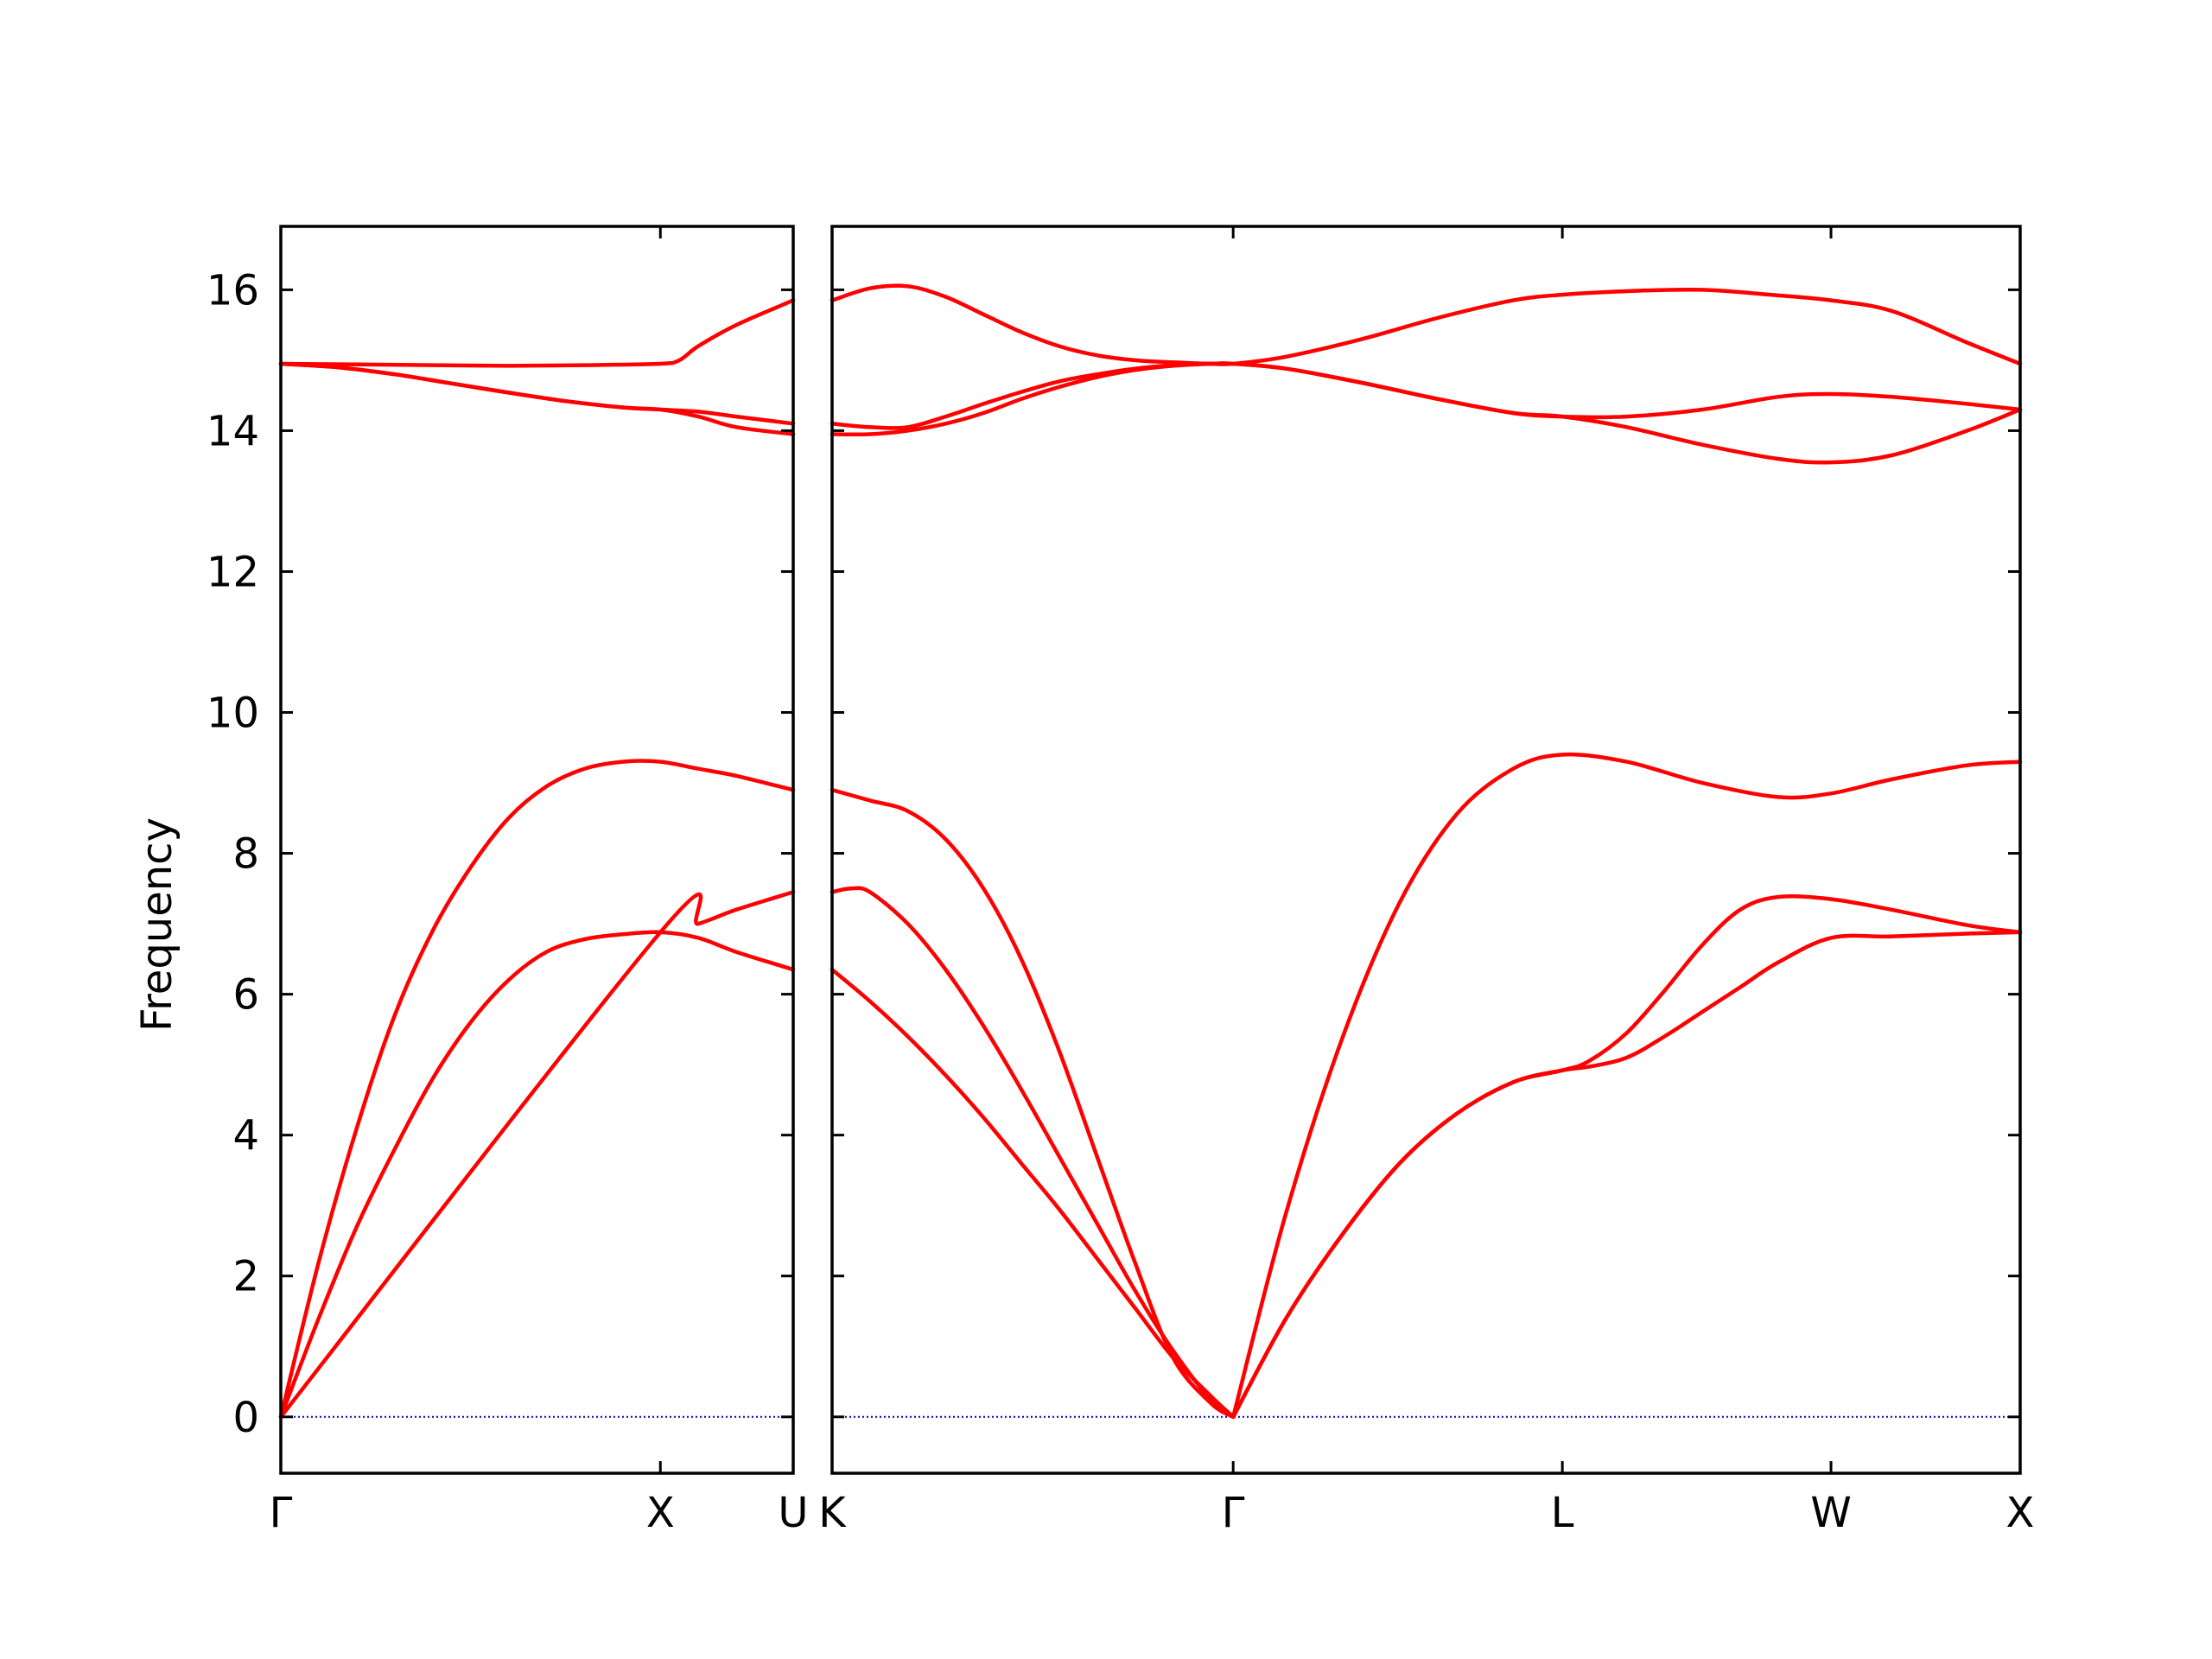 This screenshot has width=2212, height=1659. What do you see at coordinates (793, 1513) in the screenshot?
I see `x-tick-label-U: U` at bounding box center [793, 1513].